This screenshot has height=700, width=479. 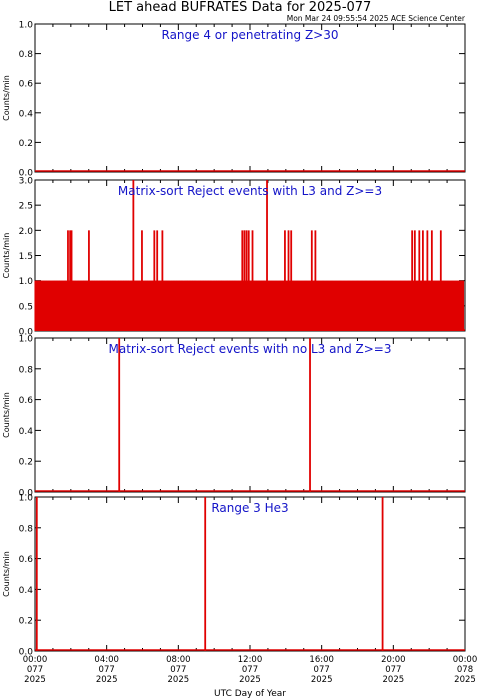 What do you see at coordinates (249, 508) in the screenshot?
I see `panel-title: Range 3 He3` at bounding box center [249, 508].